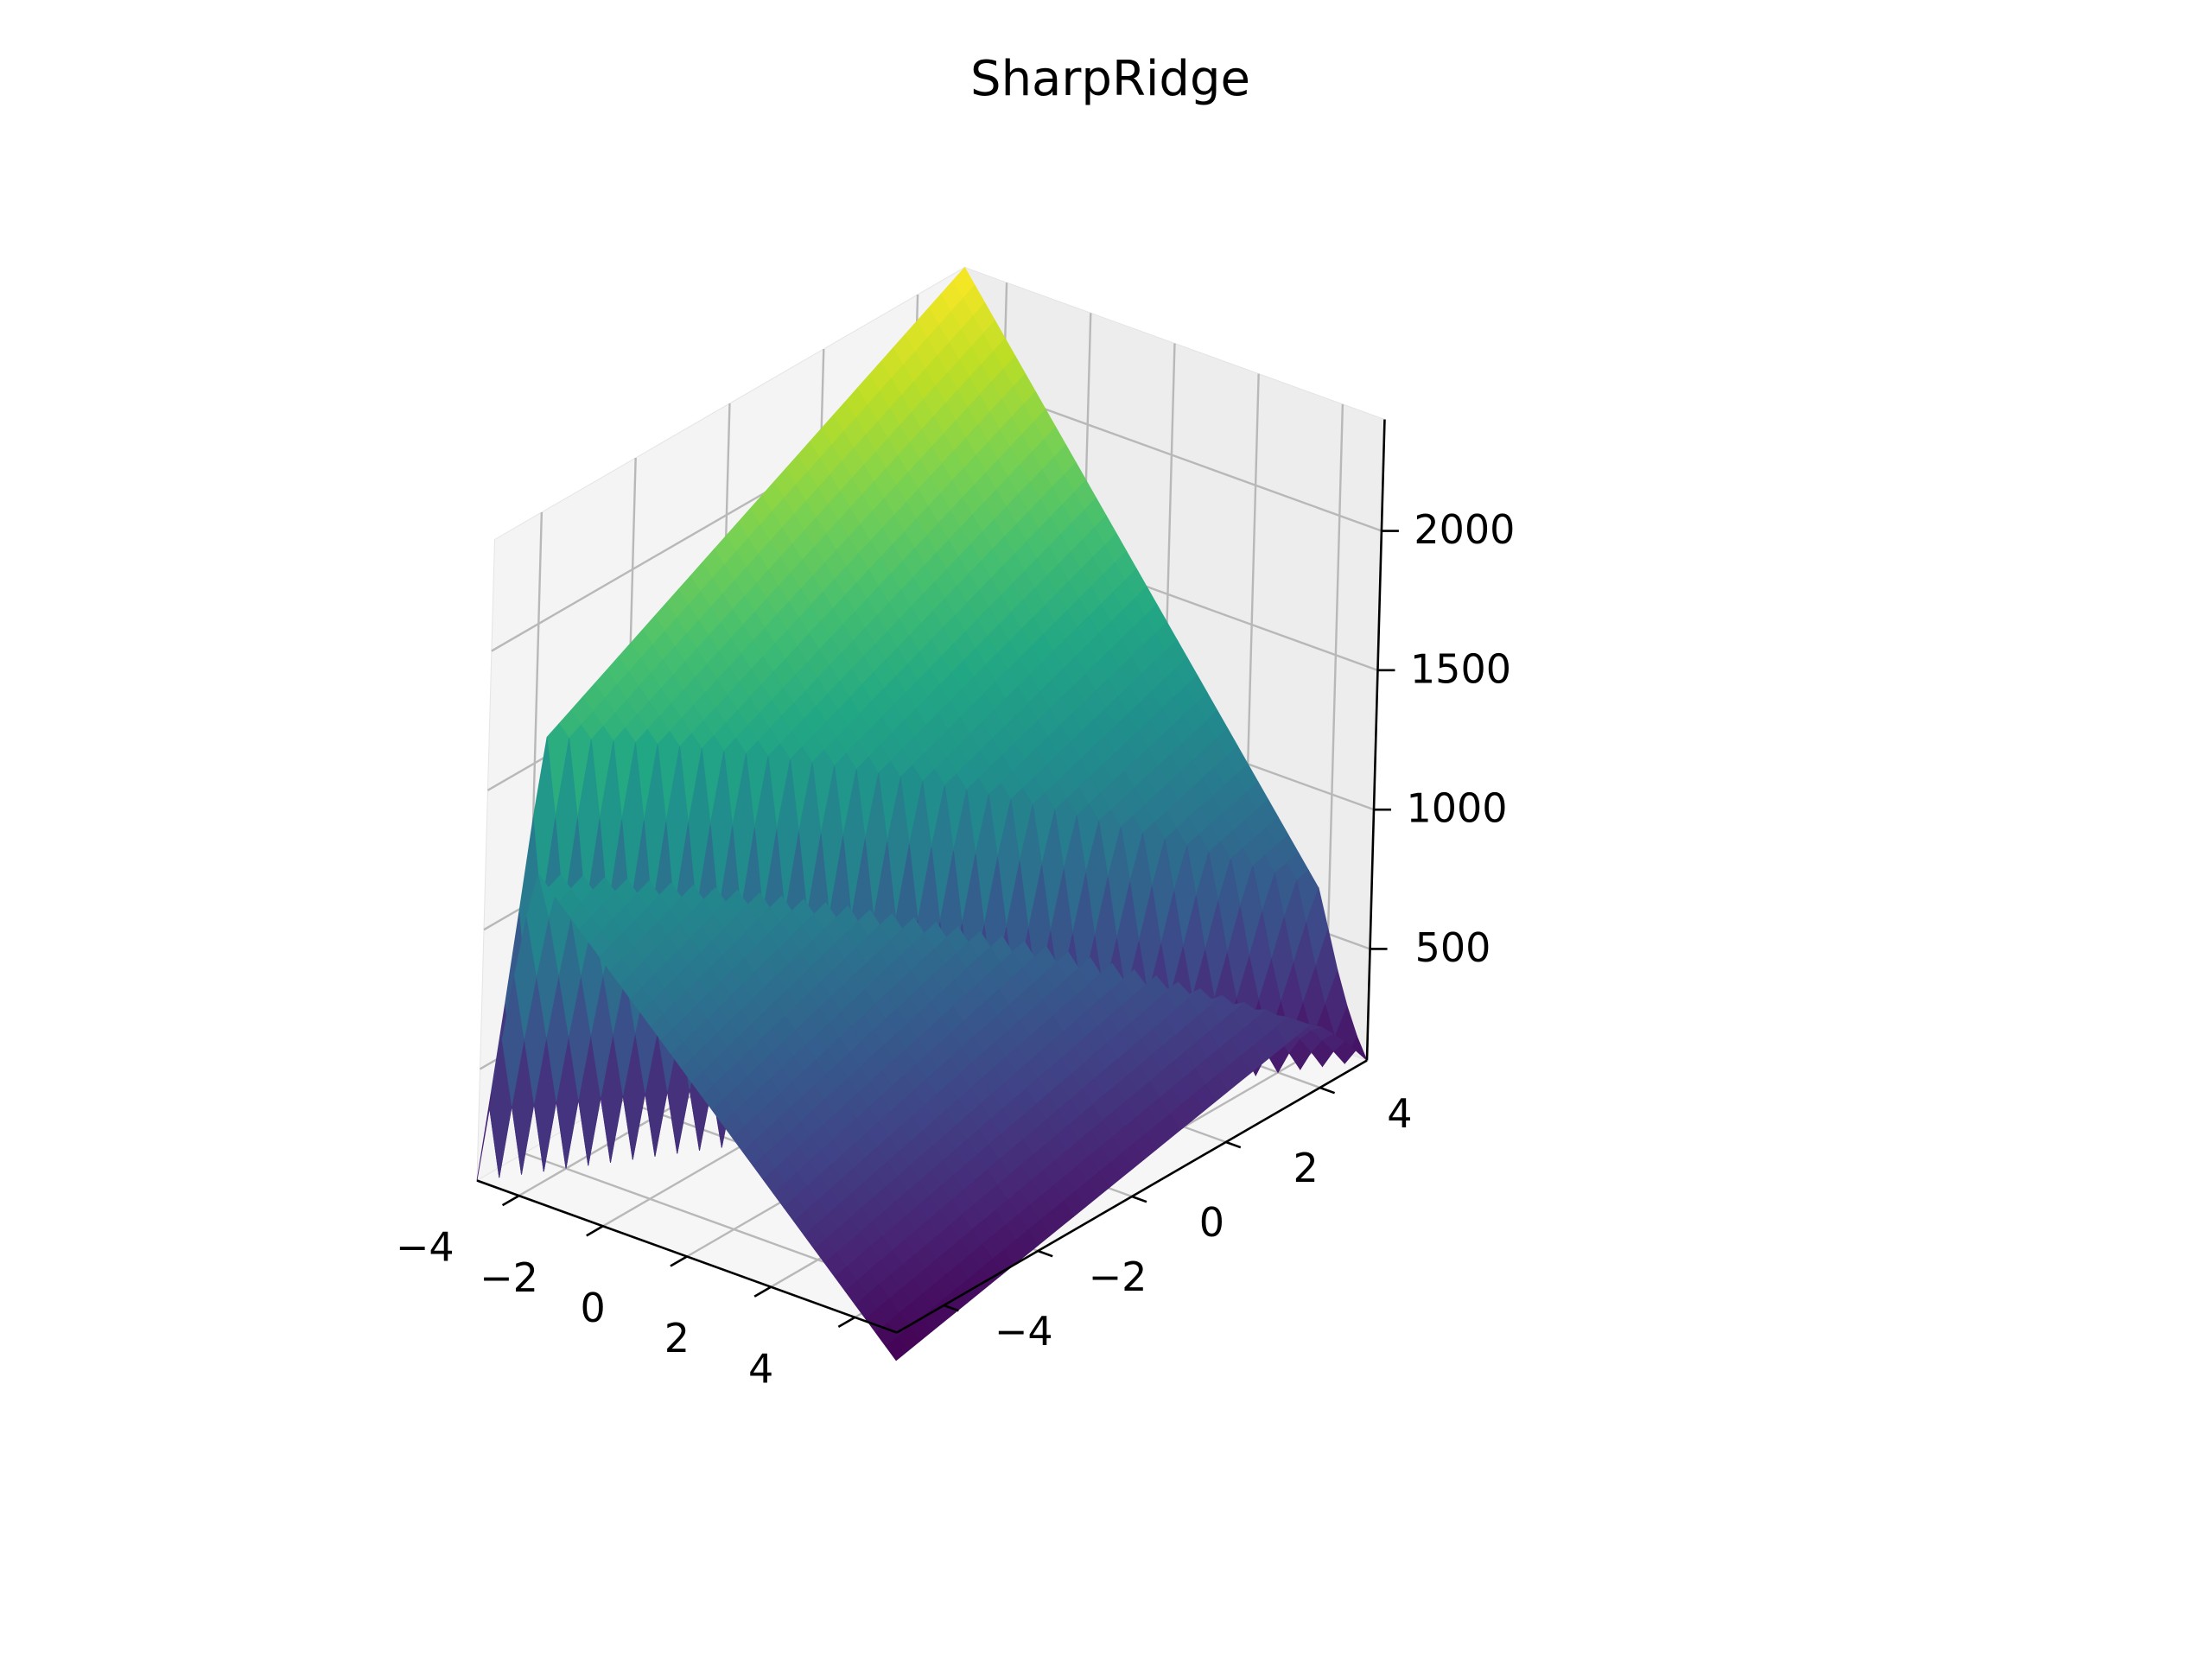 This screenshot has width=2212, height=1663. Describe the element at coordinates (677, 1339) in the screenshot. I see `x-tick-label: 2` at that location.